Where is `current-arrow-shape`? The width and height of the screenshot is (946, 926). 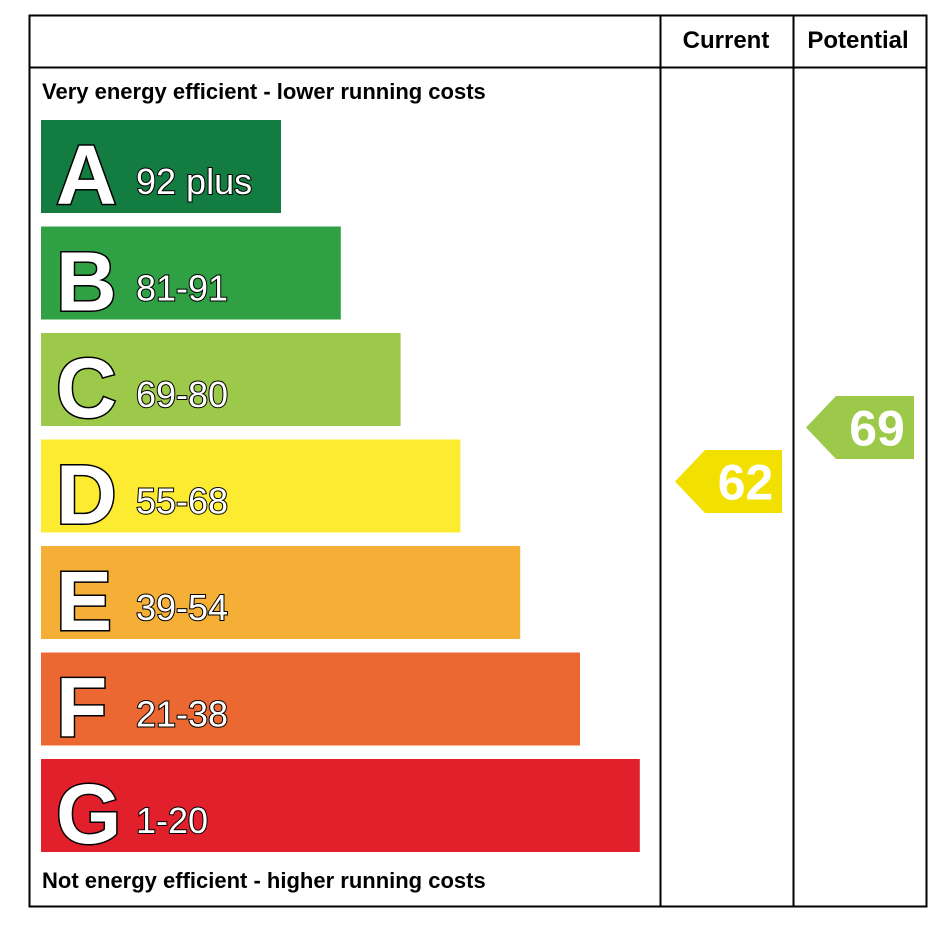
current-arrow-shape is located at coordinates (728, 481).